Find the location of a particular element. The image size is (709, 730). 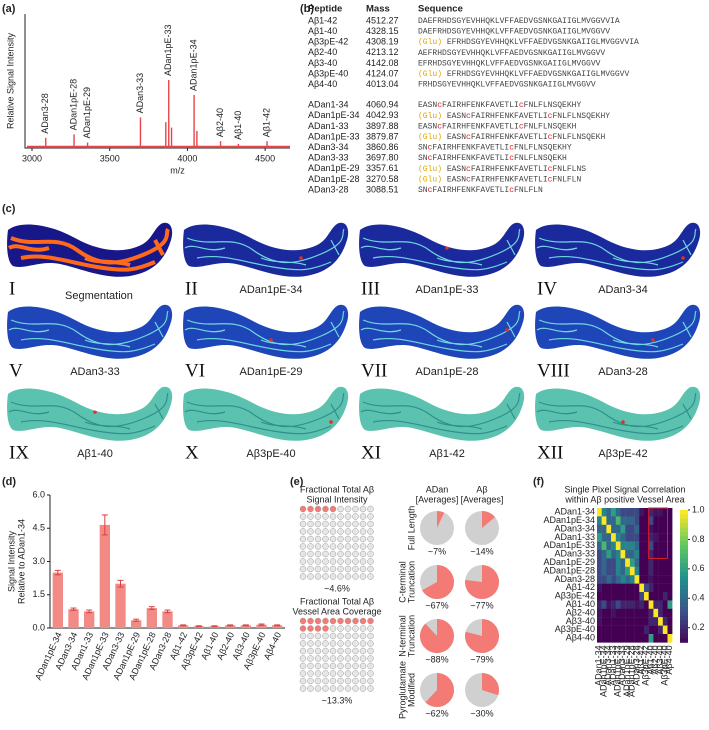

sequence-part: FAIRHFENKFAVETLI is located at coordinates (509, 180).